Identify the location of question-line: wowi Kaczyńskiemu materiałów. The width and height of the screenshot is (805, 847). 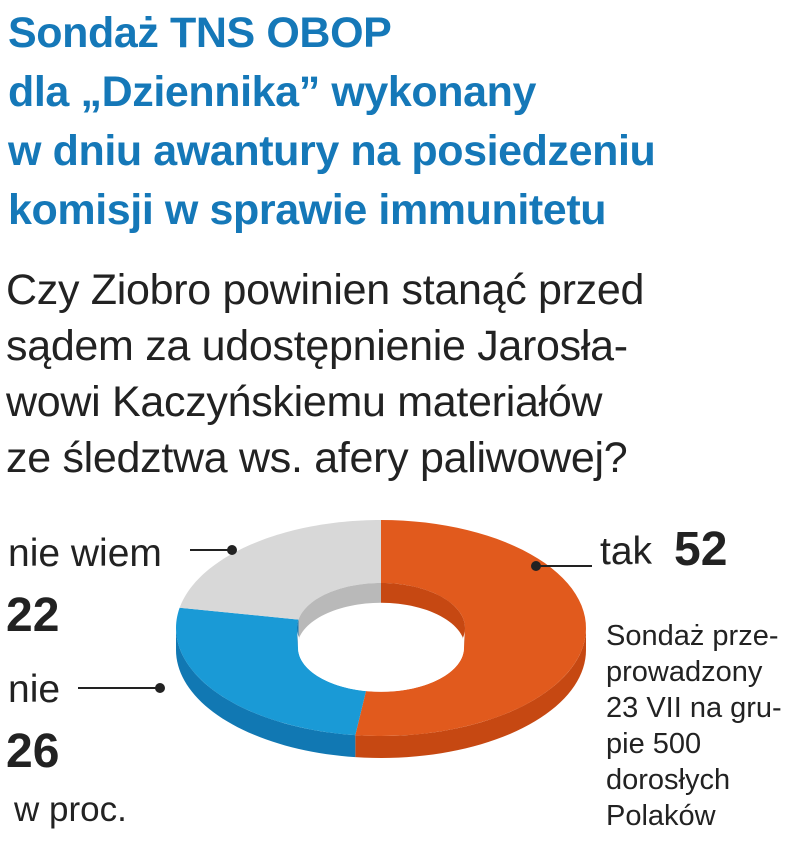
(304, 402).